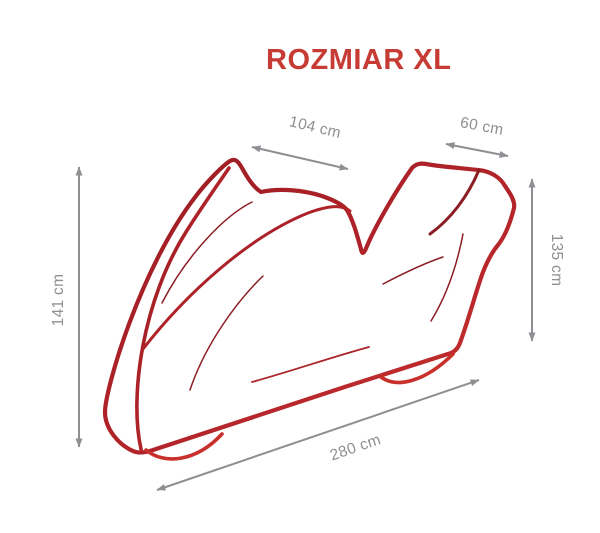 This screenshot has width=600, height=533. What do you see at coordinates (413, 270) in the screenshot?
I see `fold-line-middle-right` at bounding box center [413, 270].